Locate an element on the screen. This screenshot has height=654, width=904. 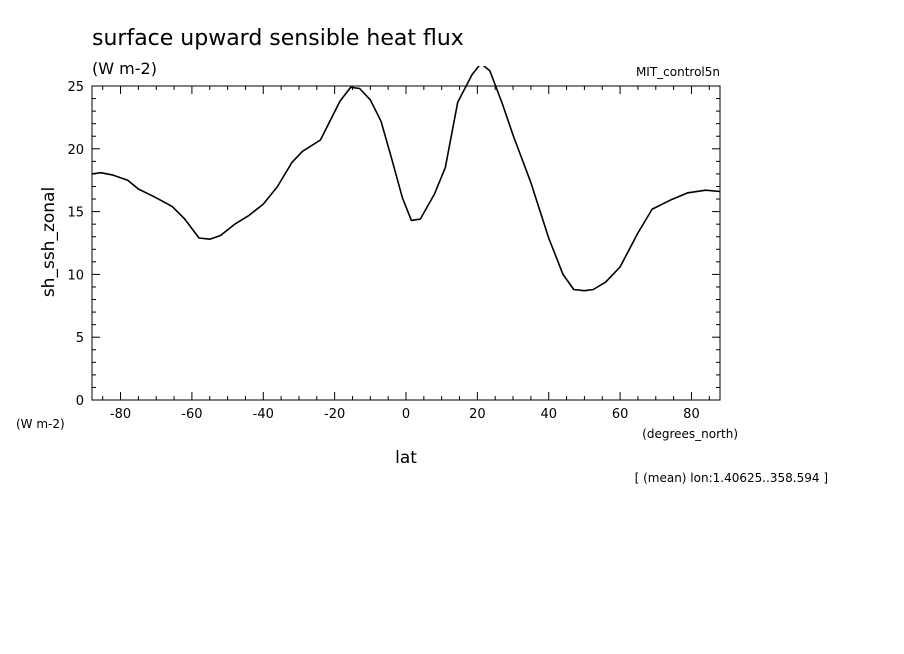
x-axis-label: lat is located at coordinates (406, 458).